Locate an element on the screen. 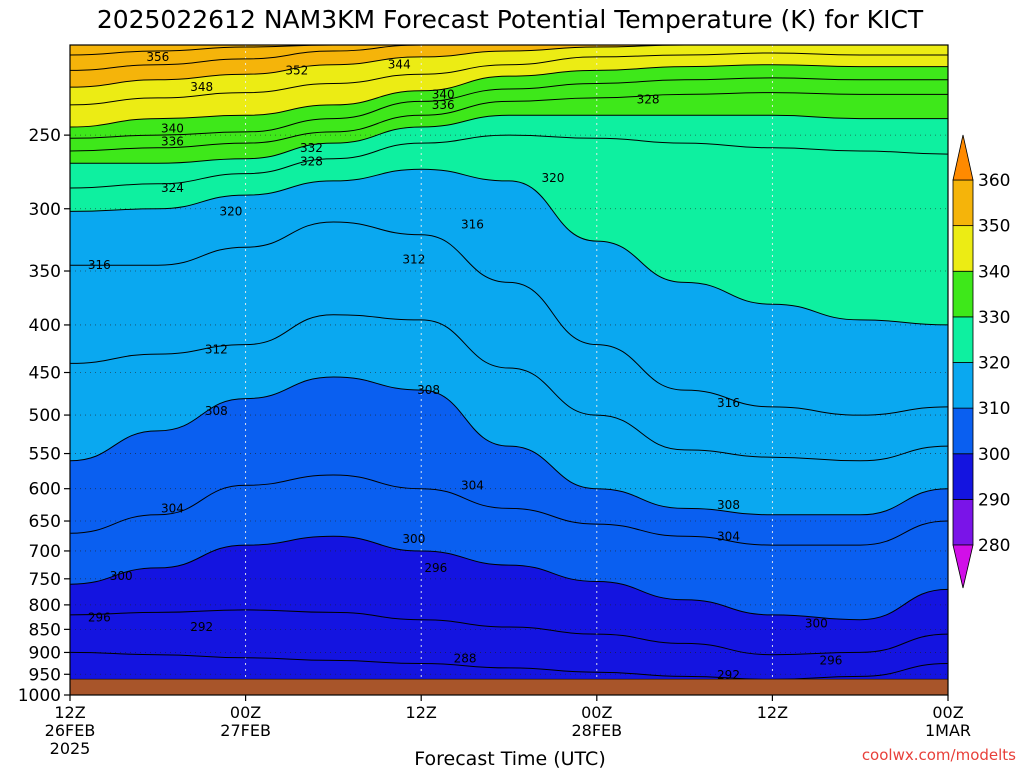  contour-label-8: 336 is located at coordinates (172, 142).